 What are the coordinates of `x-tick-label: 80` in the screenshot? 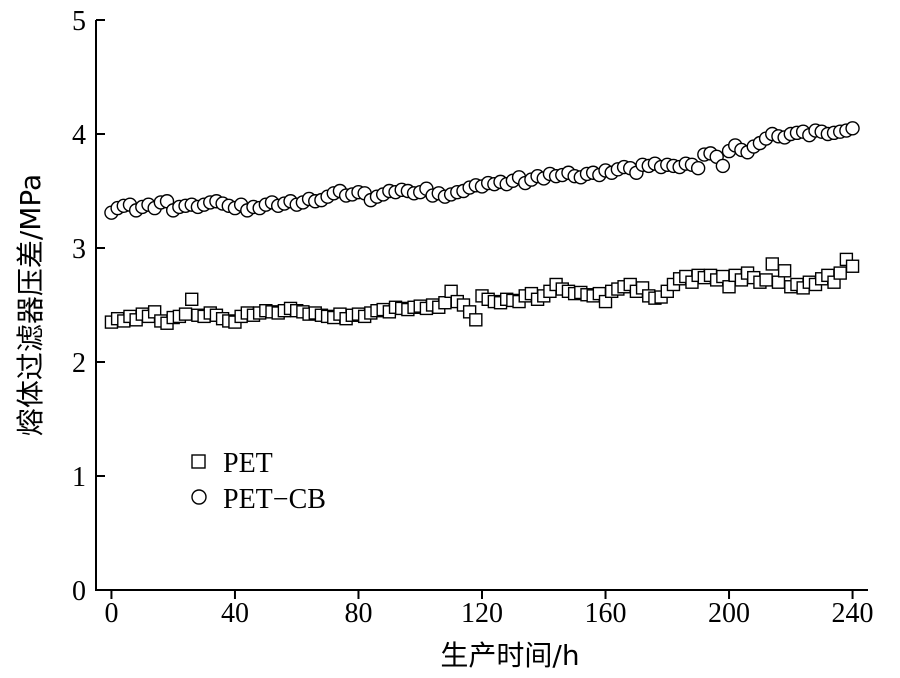 It's located at (358, 613).